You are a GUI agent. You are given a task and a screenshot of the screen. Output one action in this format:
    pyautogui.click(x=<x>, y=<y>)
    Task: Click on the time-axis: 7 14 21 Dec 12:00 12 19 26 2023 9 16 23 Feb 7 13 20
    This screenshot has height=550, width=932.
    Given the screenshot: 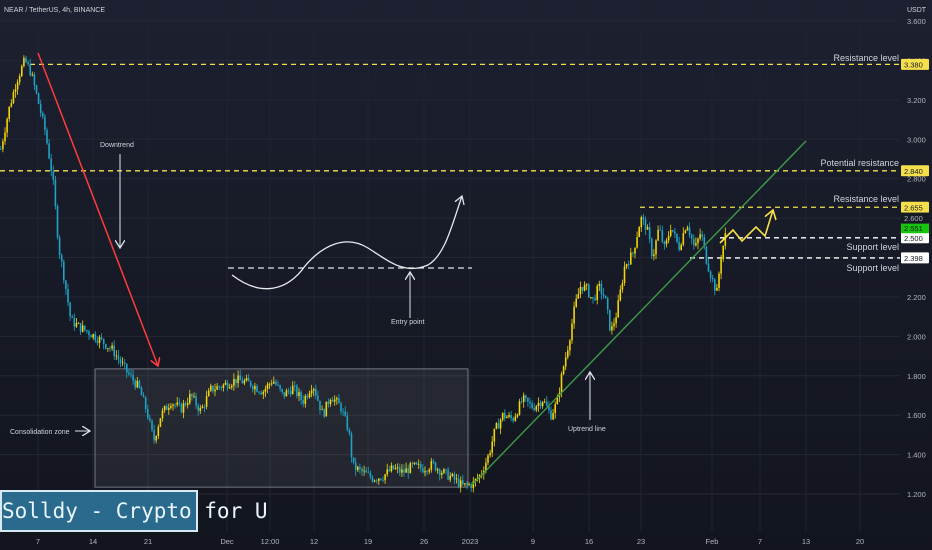 What is the action you would take?
    pyautogui.click(x=450, y=541)
    